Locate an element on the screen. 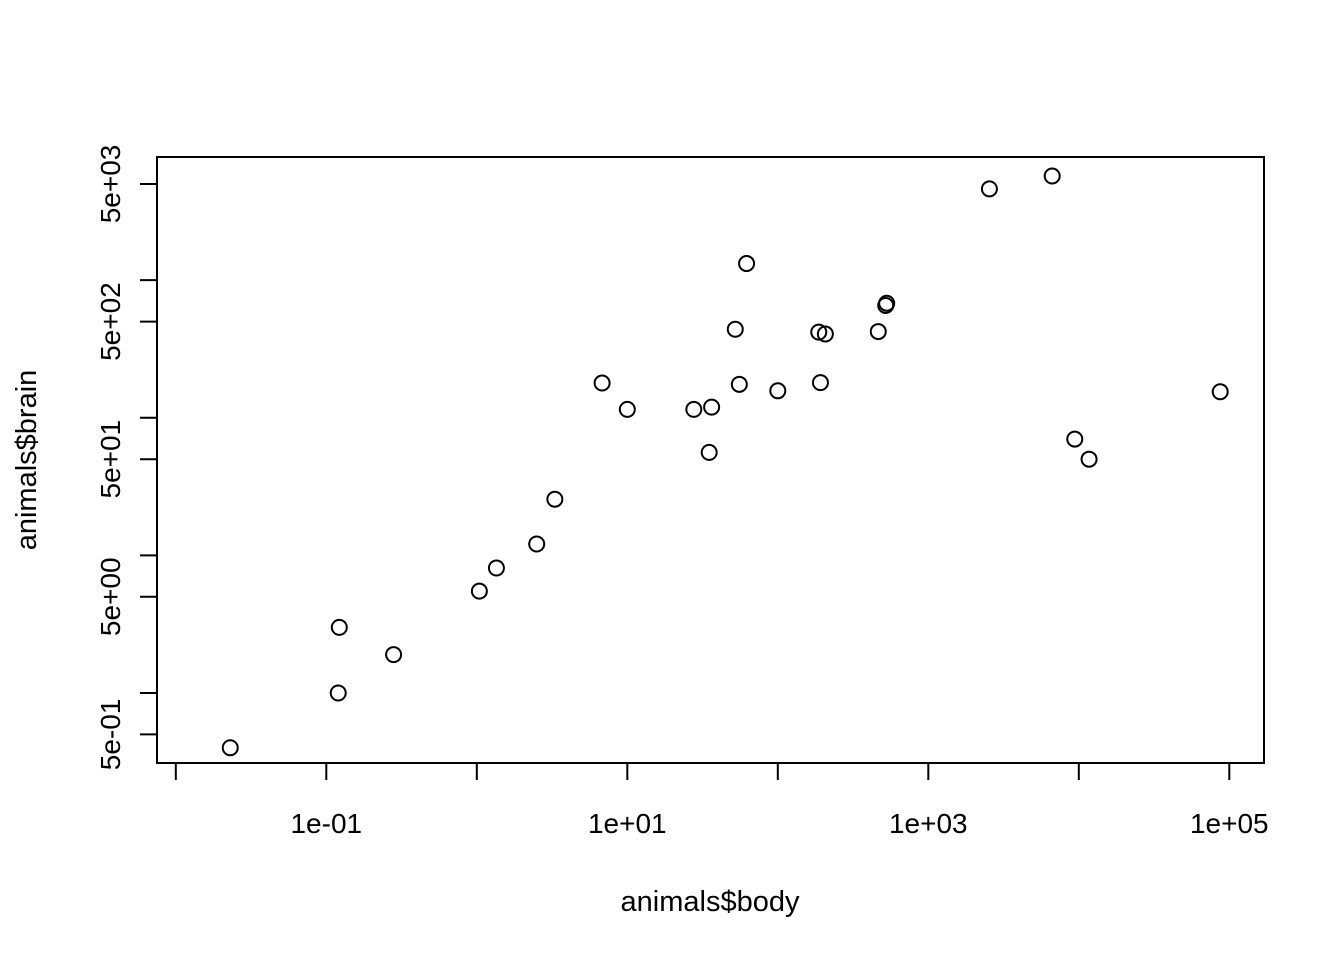 This screenshot has width=1344, height=960. x-tick-label: 1e-01 is located at coordinates (326, 823).